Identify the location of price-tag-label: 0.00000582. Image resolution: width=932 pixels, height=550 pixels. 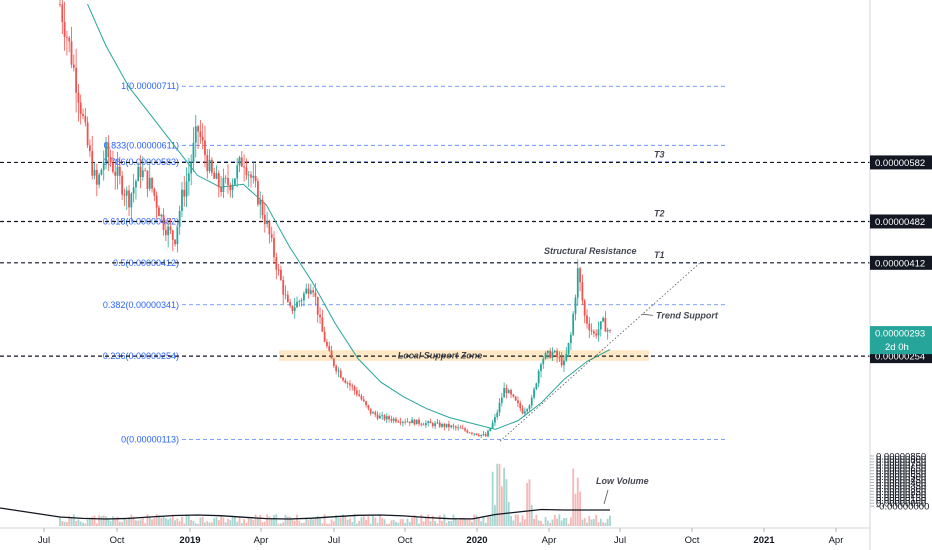
(900, 163).